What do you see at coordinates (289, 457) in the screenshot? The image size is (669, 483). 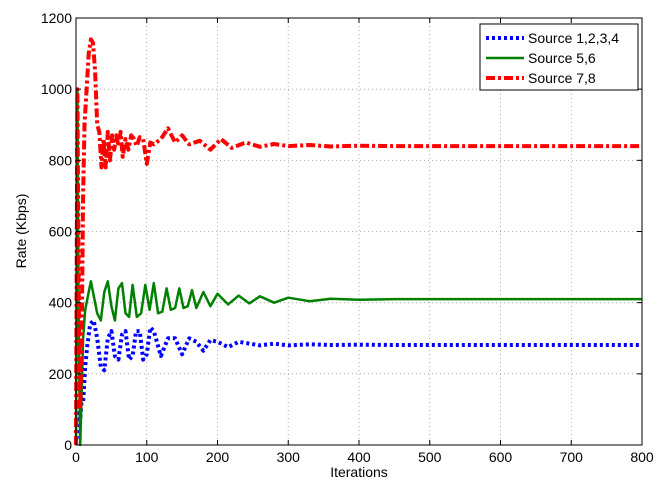 I see `x-tick-label: 300` at bounding box center [289, 457].